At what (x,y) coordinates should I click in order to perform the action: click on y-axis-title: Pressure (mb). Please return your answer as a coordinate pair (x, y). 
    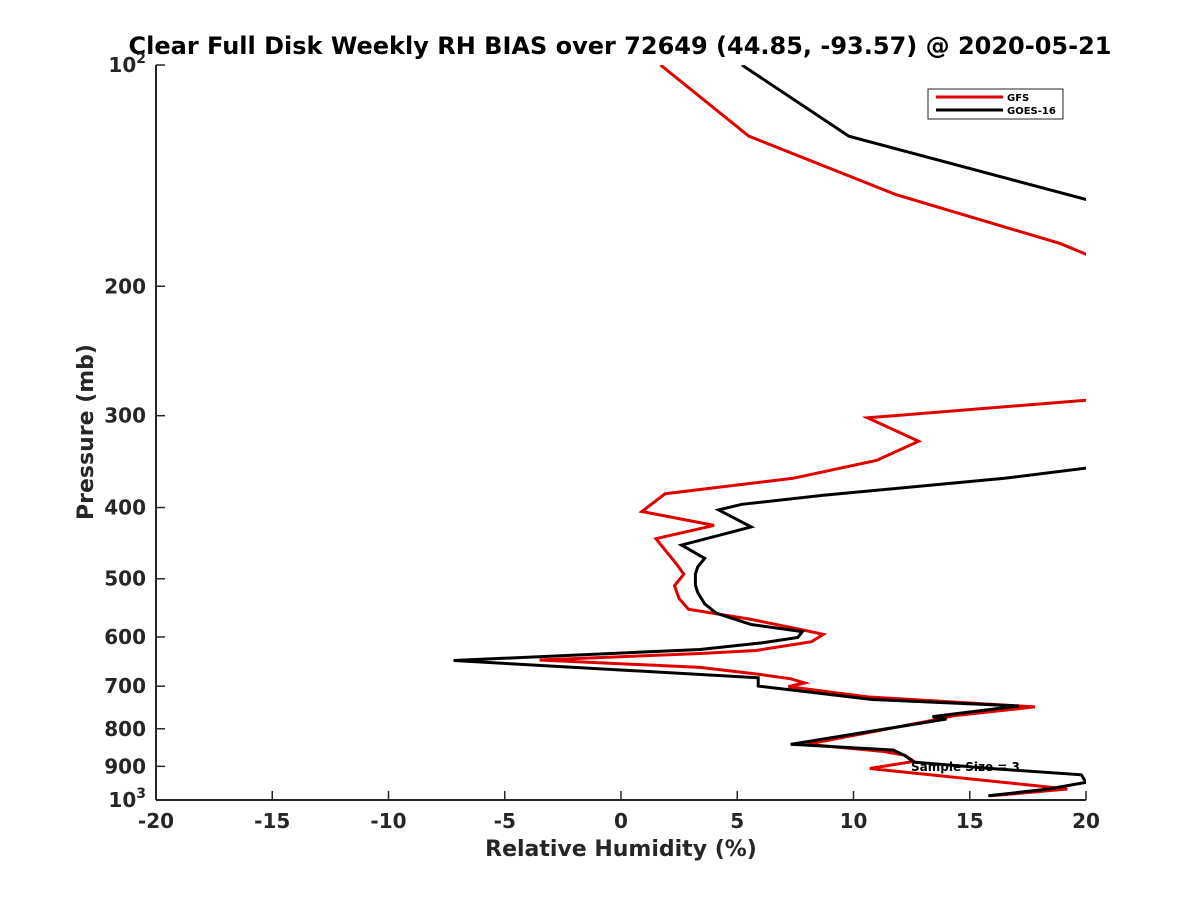
    Looking at the image, I should click on (86, 432).